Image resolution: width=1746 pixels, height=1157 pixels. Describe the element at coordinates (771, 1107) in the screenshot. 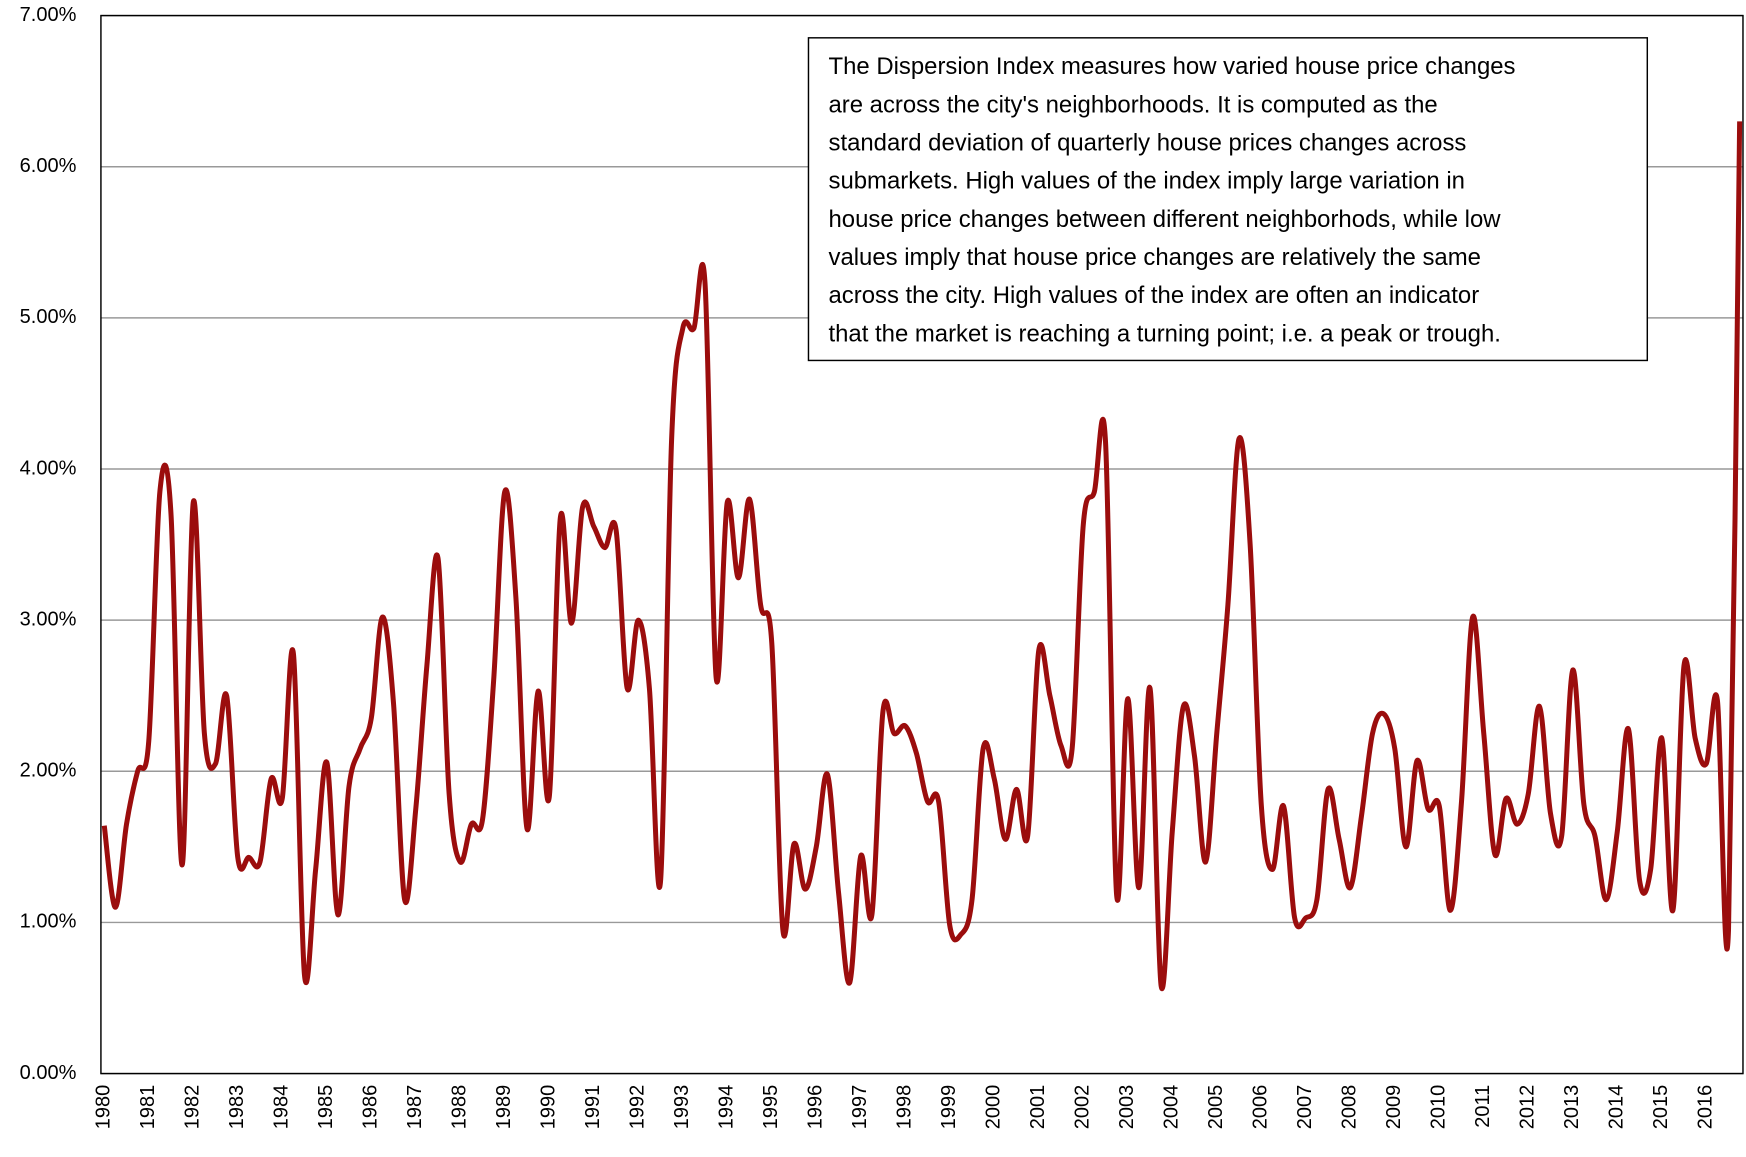

I see `x-tick-label: 1995` at that location.